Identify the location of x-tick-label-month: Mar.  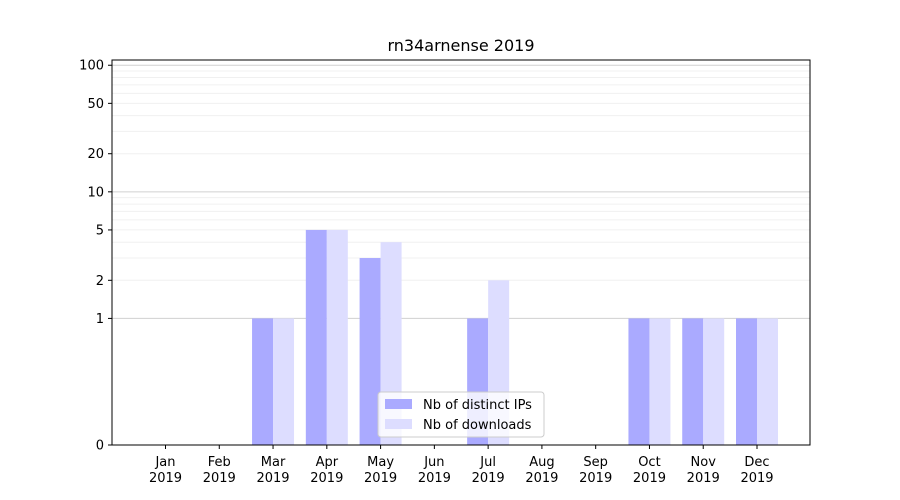
(273, 462).